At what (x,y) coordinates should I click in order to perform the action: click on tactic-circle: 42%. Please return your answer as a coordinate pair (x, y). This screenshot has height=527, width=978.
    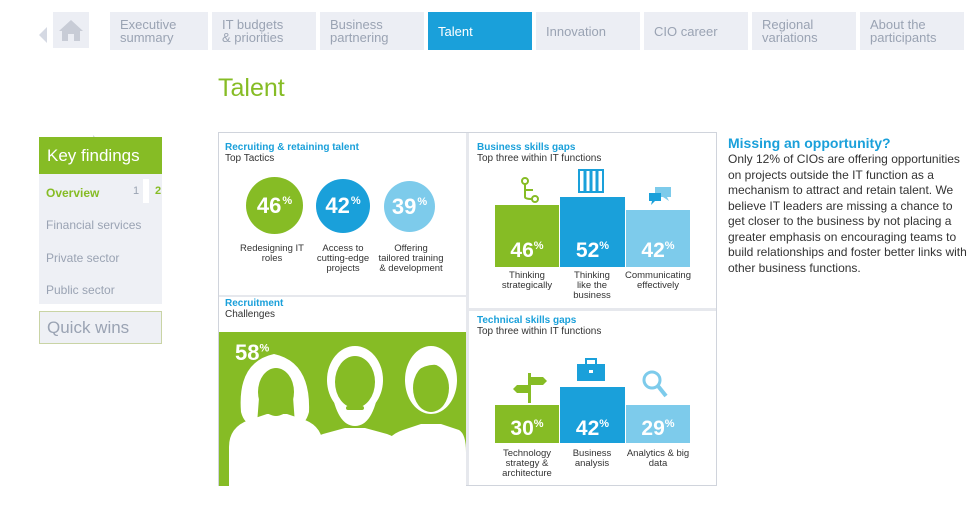
    Looking at the image, I should click on (343, 206).